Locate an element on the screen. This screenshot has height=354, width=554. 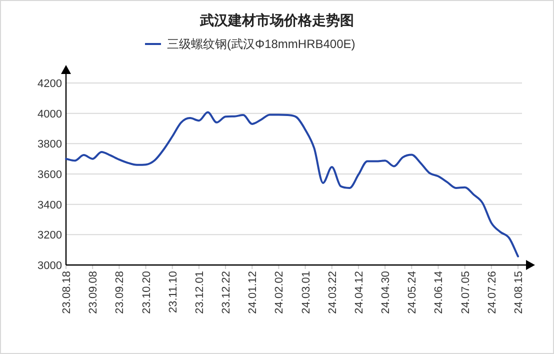
x-tick-label: 23.09.08 is located at coordinates (94, 292).